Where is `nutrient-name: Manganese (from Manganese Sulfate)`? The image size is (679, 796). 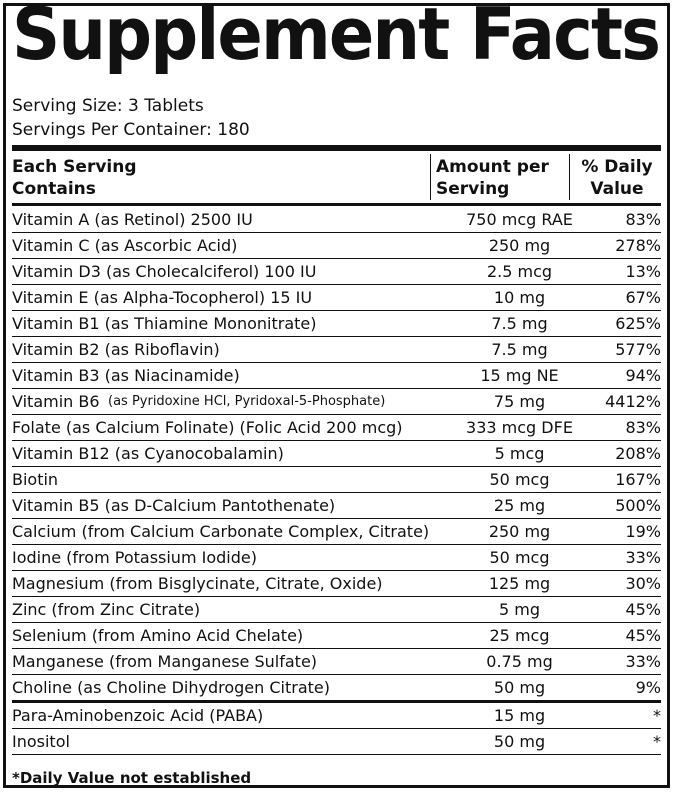
nutrient-name: Manganese (from Manganese Sulfate) is located at coordinates (165, 661).